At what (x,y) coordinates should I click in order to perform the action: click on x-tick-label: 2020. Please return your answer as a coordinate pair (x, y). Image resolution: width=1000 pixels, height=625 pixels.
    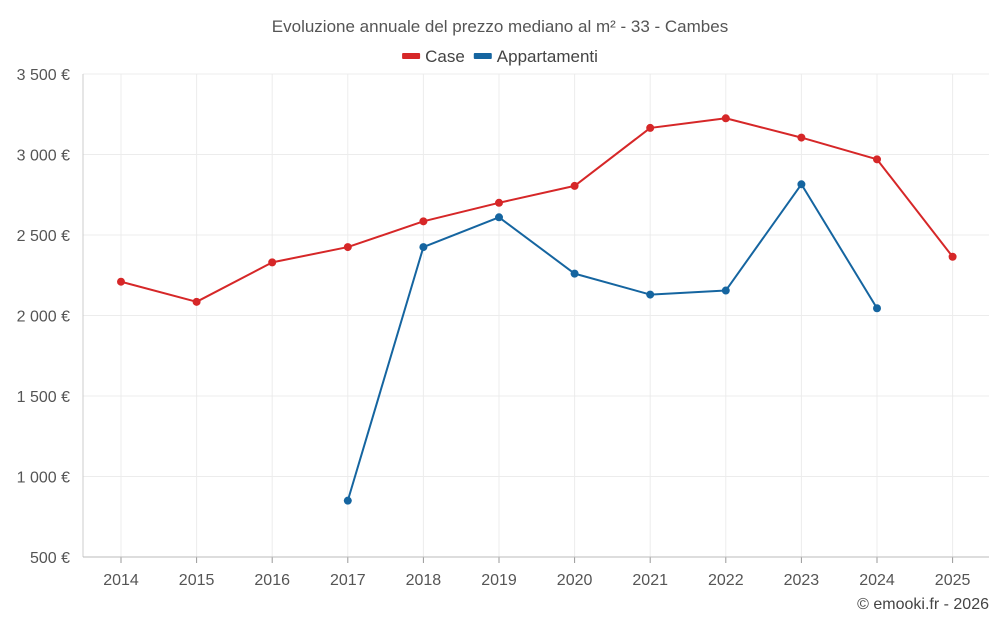
    Looking at the image, I should click on (575, 580).